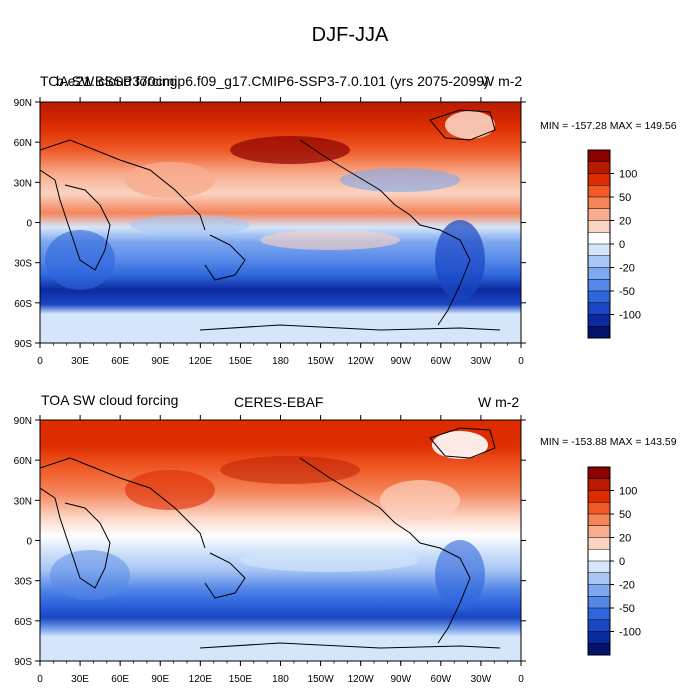  What do you see at coordinates (201, 679) in the screenshot?
I see `panel2-lon-label: 120E` at bounding box center [201, 679].